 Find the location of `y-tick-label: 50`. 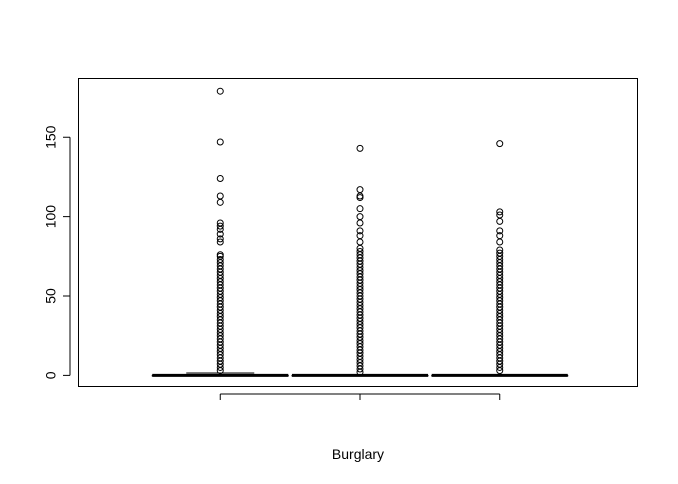

y-tick-label: 50 is located at coordinates (51, 296).